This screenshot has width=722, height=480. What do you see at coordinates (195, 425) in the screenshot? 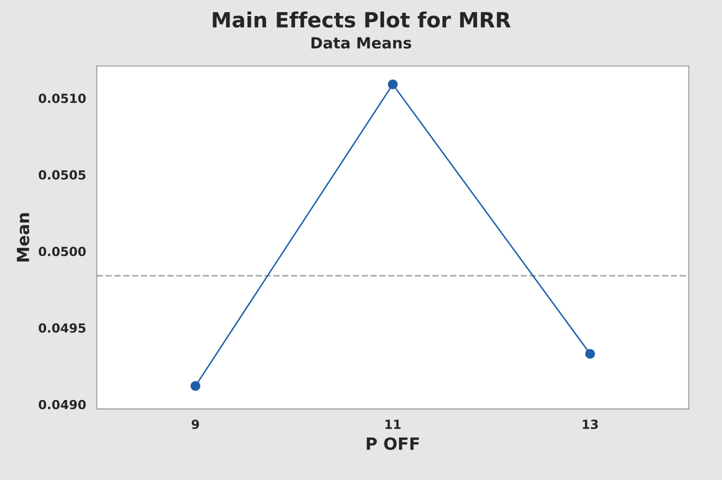
I see `x-tick-label: 9` at bounding box center [195, 425].